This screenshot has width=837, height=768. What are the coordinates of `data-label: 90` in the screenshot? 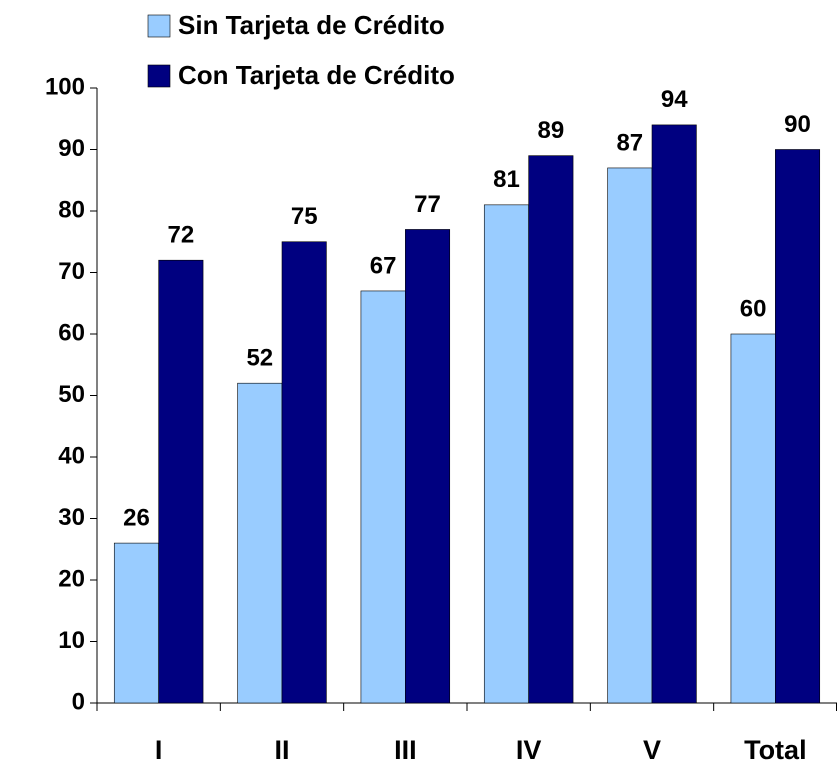 It's located at (797, 124).